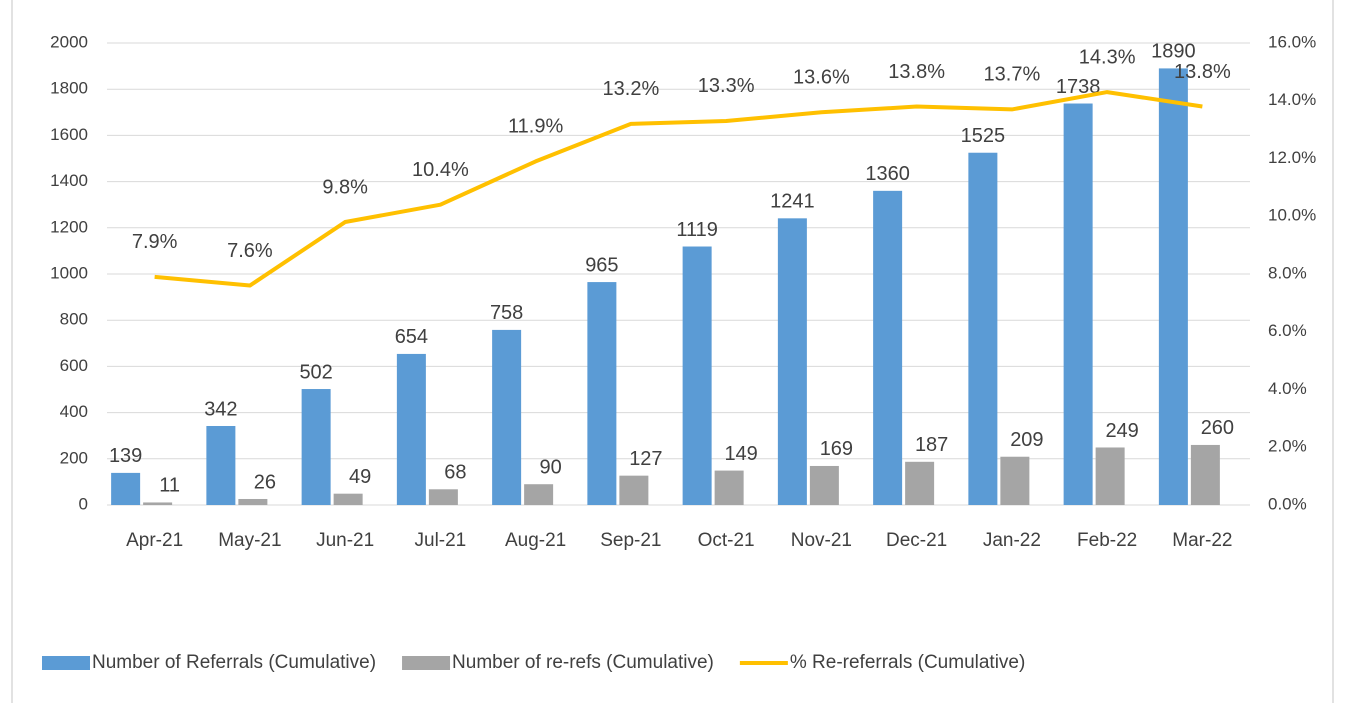 The width and height of the screenshot is (1347, 703). Describe the element at coordinates (69, 180) in the screenshot. I see `y-tick-label: 1400` at that location.